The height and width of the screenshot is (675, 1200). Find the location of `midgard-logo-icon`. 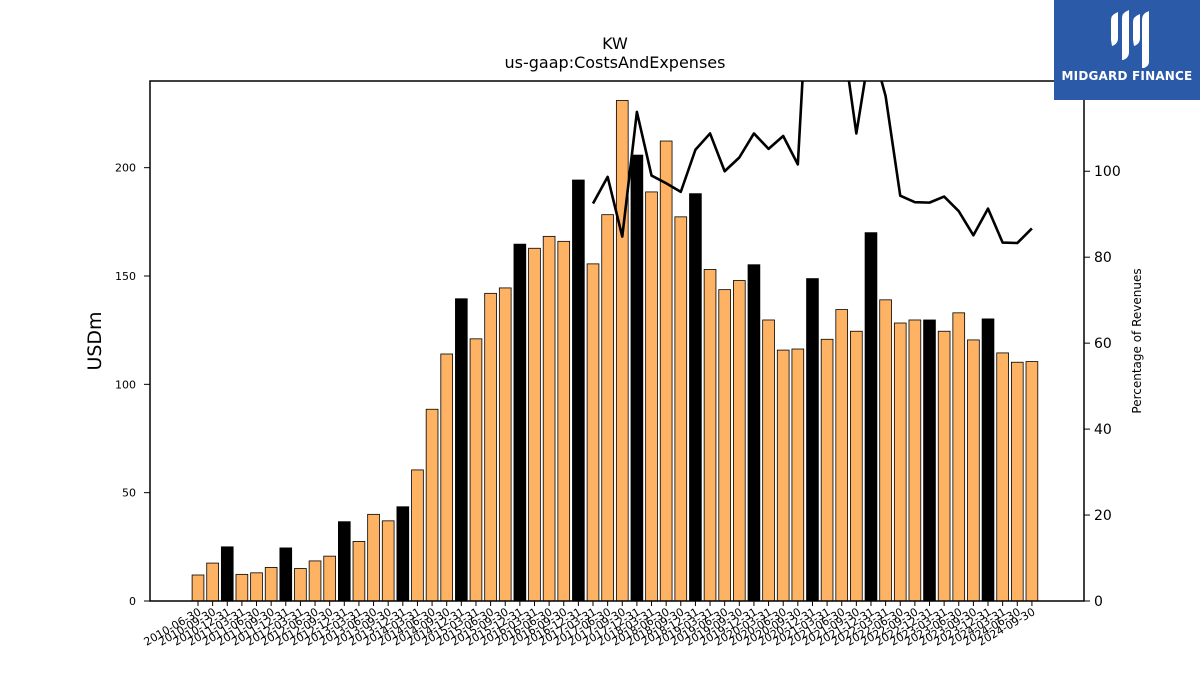

midgard-logo-icon is located at coordinates (1130, 39).